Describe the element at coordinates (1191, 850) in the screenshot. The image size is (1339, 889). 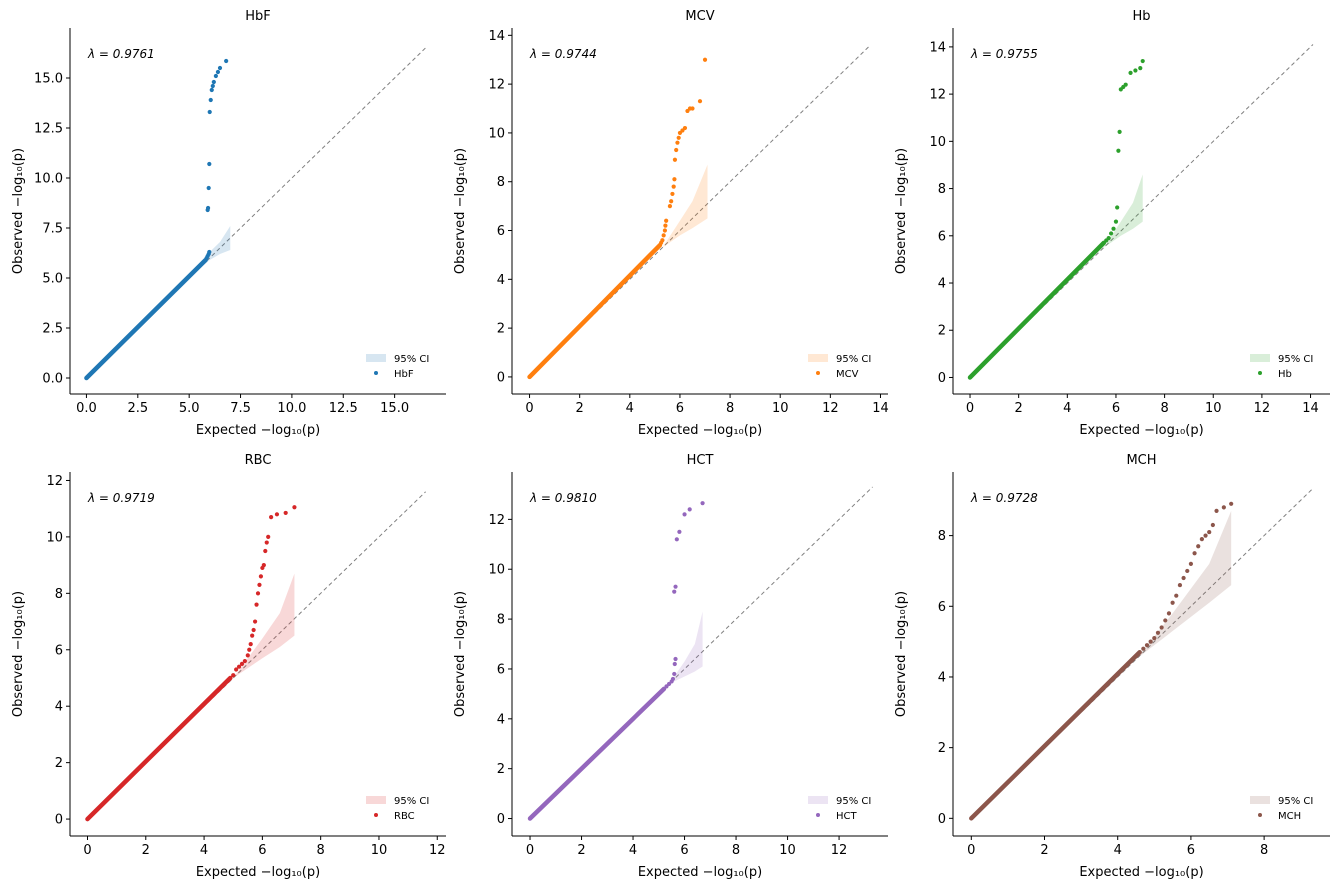
I see `x-tick-label: 6` at that location.